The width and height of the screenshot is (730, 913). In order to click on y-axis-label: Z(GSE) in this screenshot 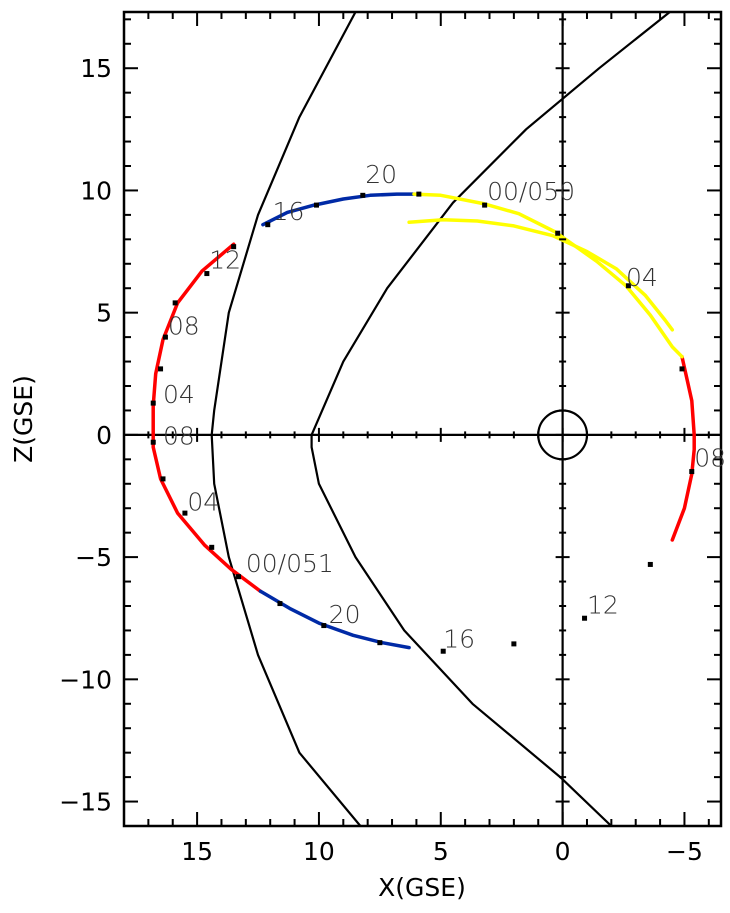, I will do `click(23, 419)`.